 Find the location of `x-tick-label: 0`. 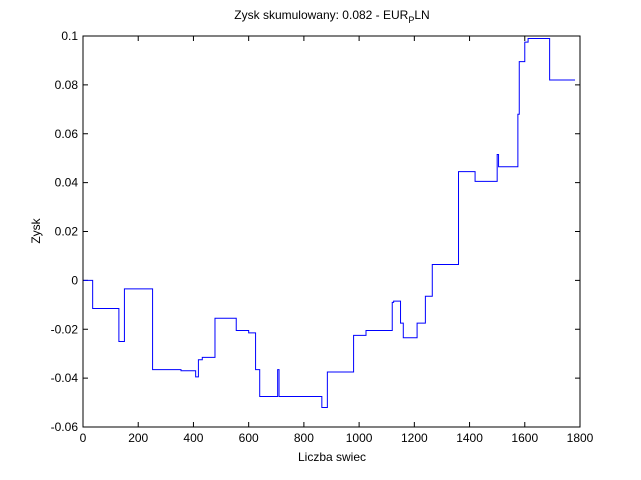

x-tick-label: 0 is located at coordinates (83, 438).